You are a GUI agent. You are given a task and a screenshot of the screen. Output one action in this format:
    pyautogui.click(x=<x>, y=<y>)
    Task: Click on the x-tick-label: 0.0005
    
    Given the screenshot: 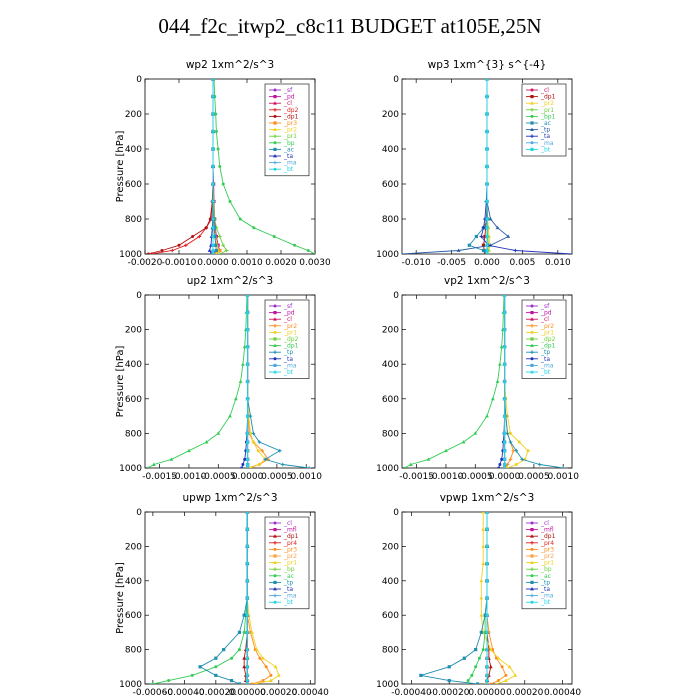 What is the action you would take?
    pyautogui.click(x=277, y=477)
    